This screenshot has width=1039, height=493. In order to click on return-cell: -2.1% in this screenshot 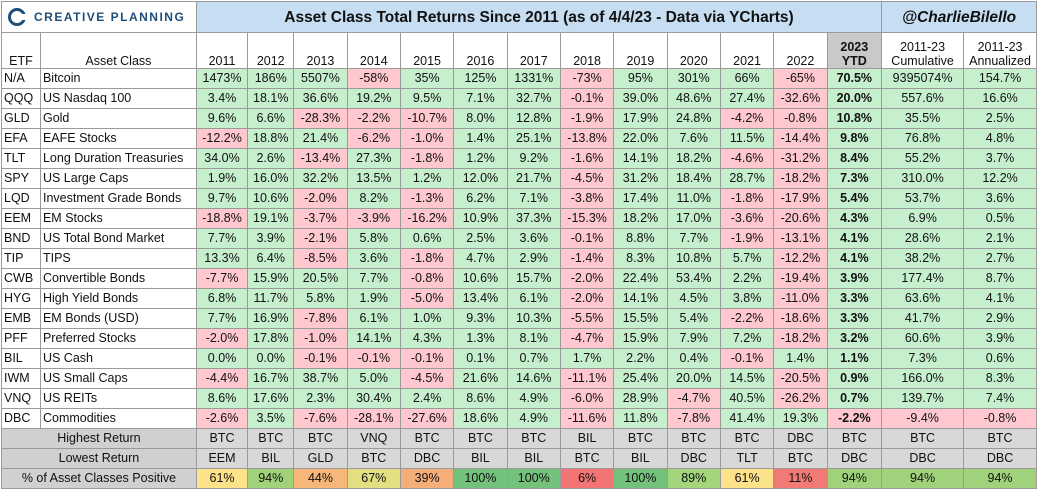, I will do `click(320, 238)`.